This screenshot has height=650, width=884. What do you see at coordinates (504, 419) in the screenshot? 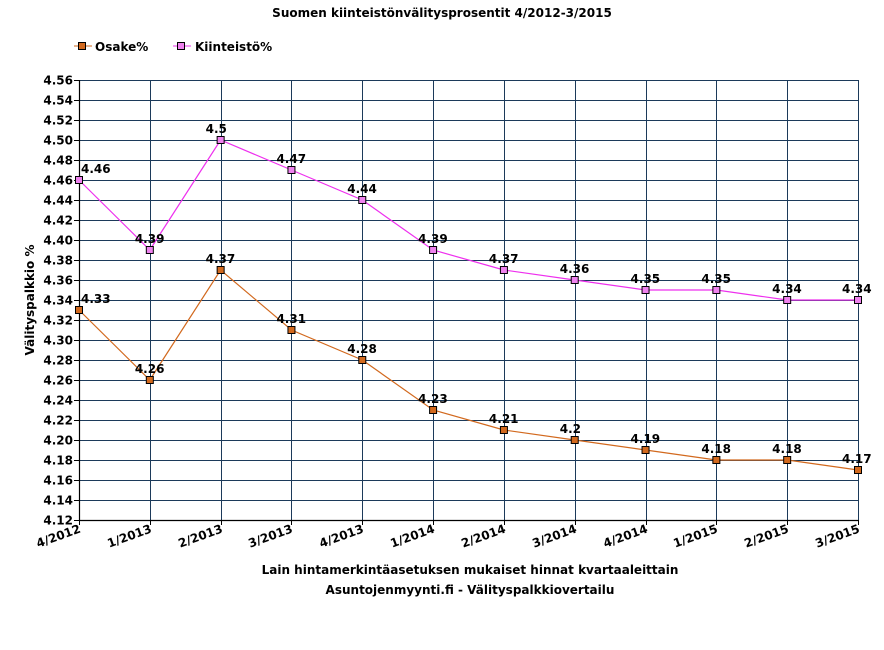
I see `data-label-0: 4.21` at bounding box center [504, 419].